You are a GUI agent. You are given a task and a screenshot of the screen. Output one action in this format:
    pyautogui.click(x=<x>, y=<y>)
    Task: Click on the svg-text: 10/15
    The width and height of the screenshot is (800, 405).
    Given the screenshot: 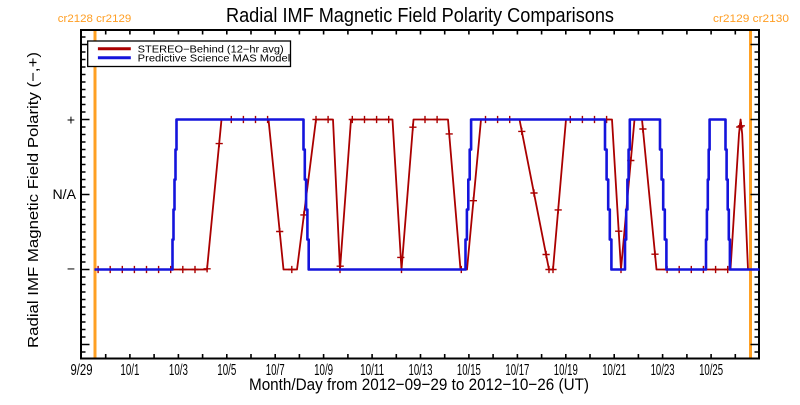 What is the action you would take?
    pyautogui.click(x=469, y=370)
    